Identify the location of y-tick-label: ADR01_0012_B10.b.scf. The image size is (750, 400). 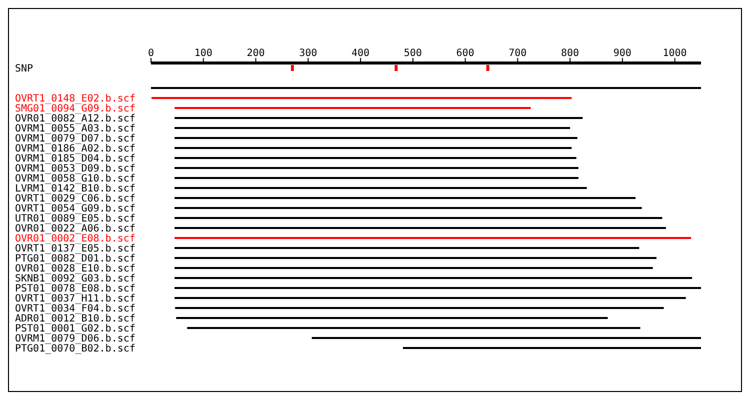
(75, 319).